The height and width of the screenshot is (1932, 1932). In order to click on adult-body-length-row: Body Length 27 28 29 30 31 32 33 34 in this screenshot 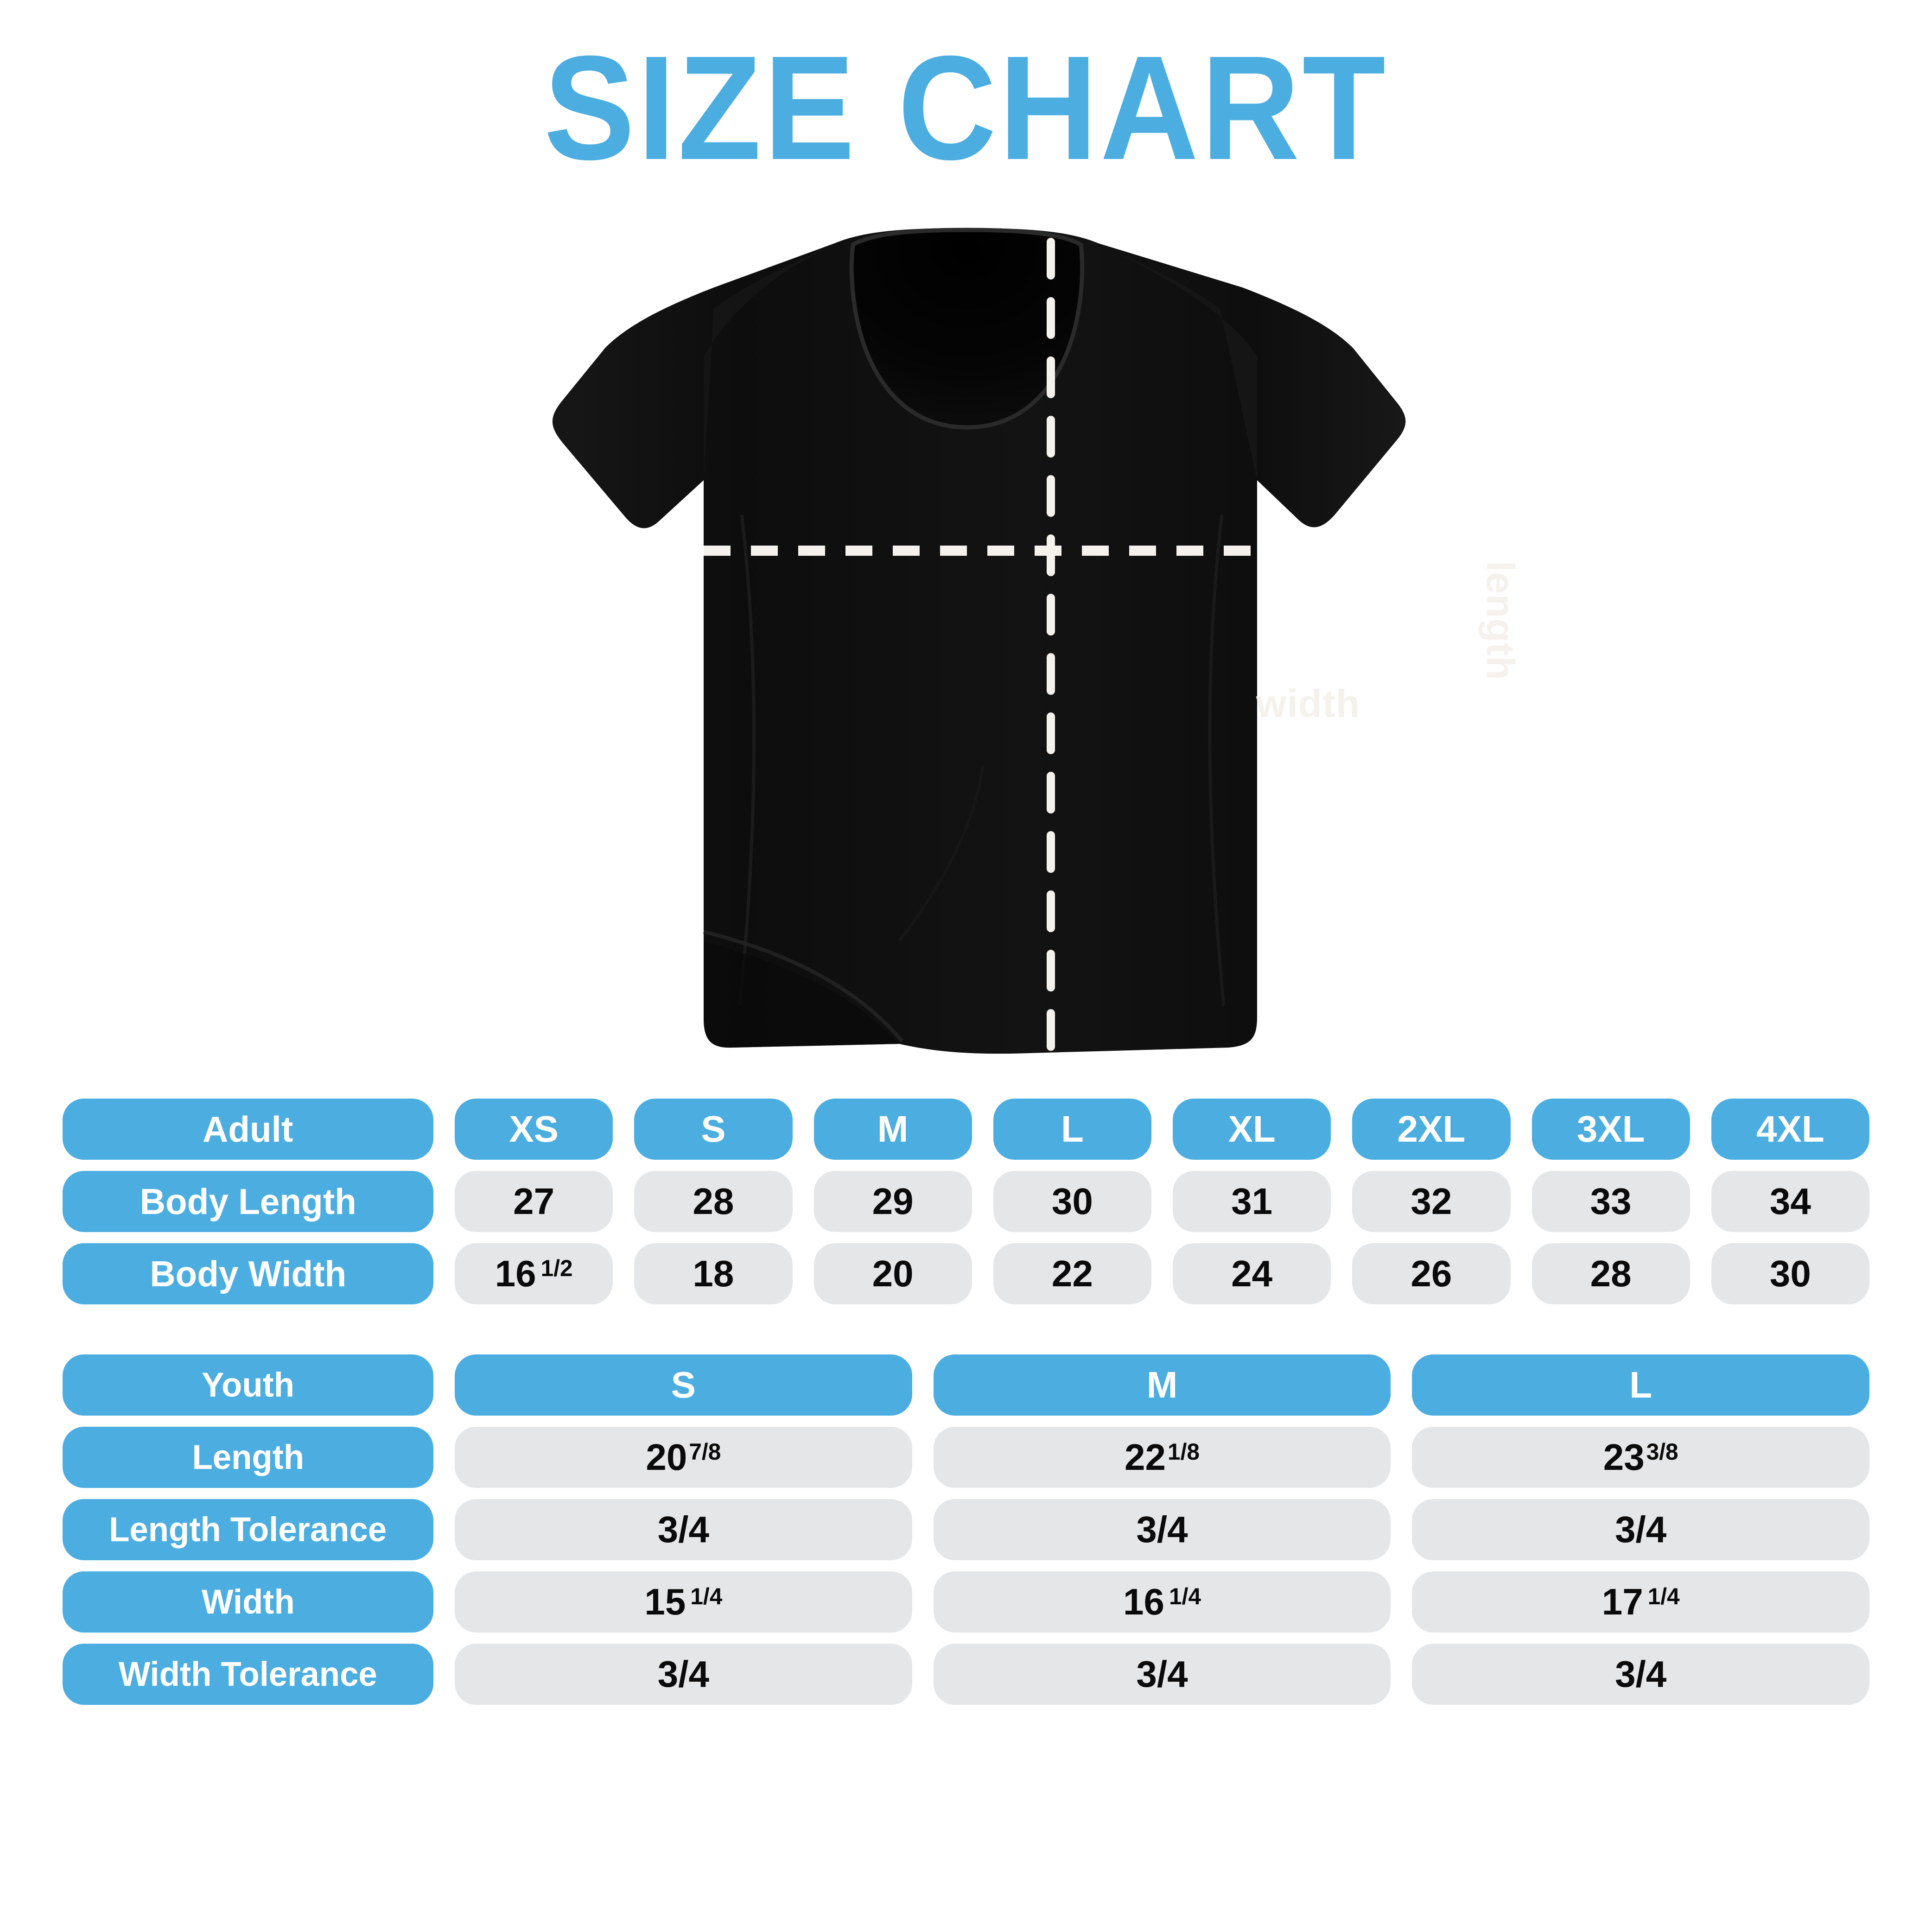, I will do `click(966, 1201)`.